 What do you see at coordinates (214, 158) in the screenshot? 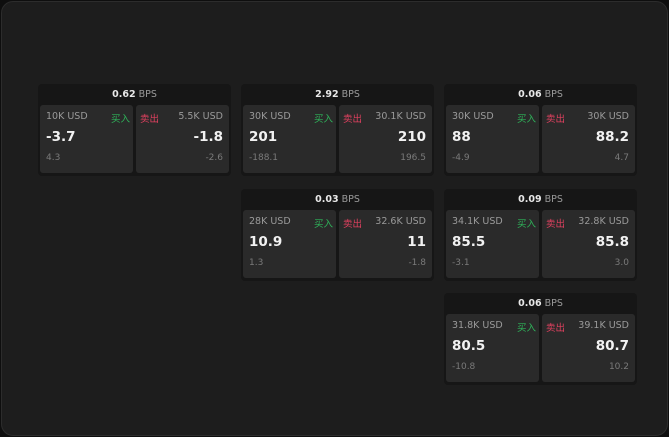
I see `sell-change: -2.6` at bounding box center [214, 158].